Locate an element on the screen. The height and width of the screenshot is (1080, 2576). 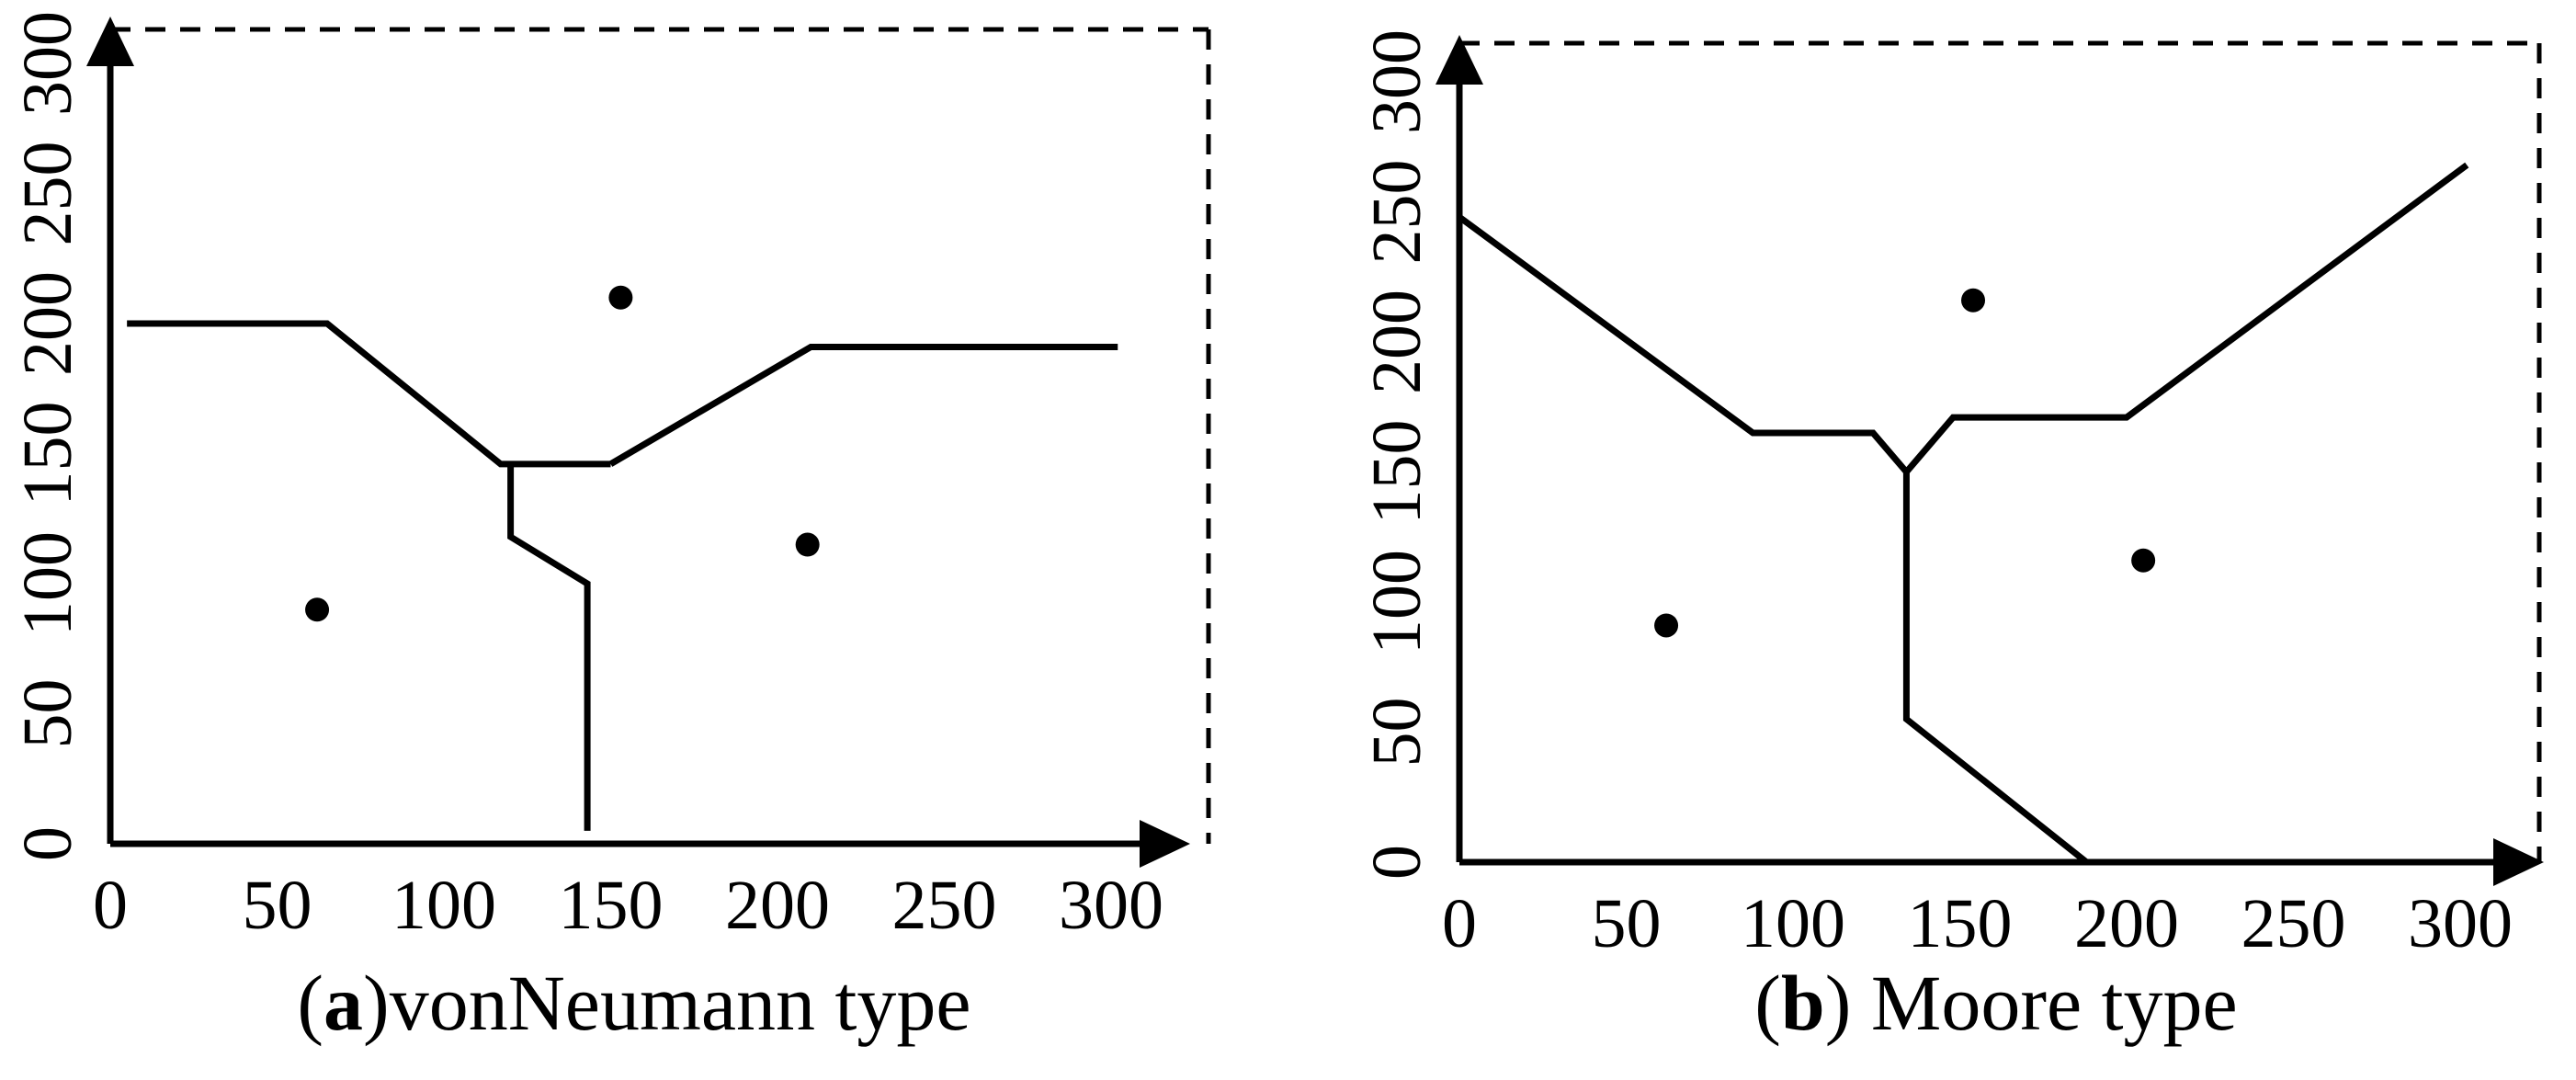
panel-b-sites is located at coordinates (1905, 463).